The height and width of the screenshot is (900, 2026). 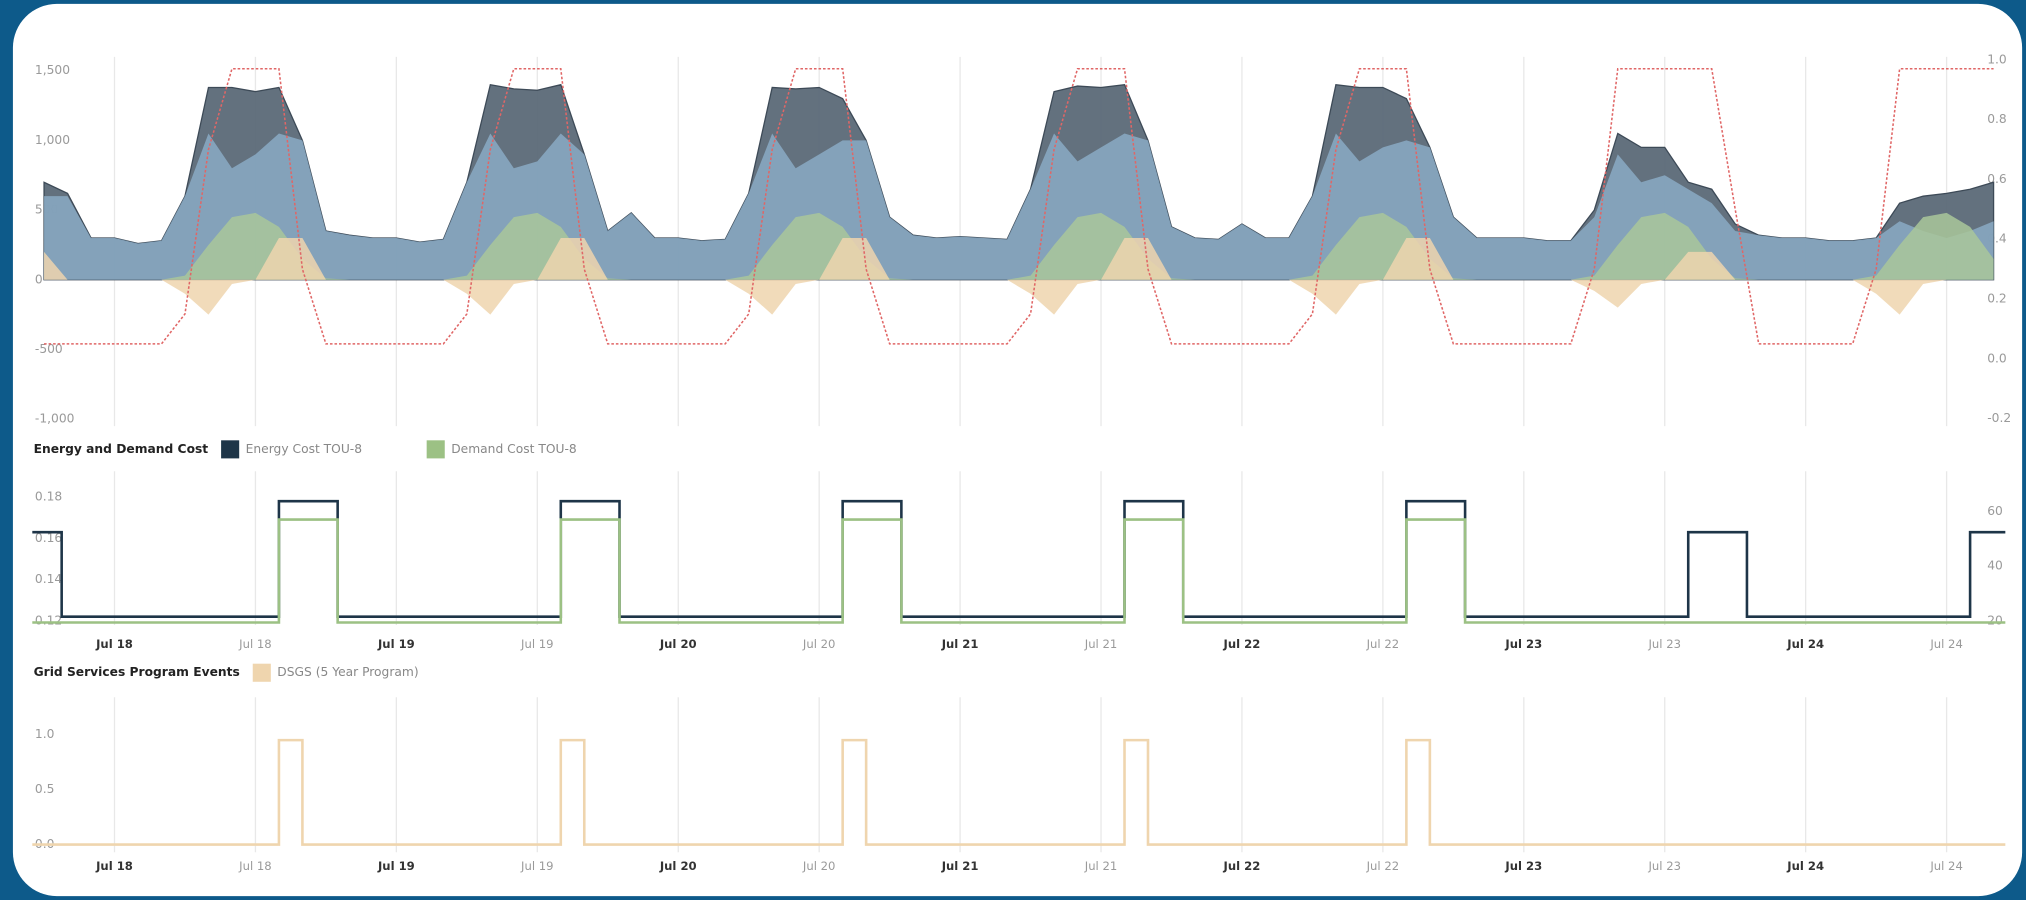 What do you see at coordinates (49, 349) in the screenshot?
I see `y-tick-label: -500` at bounding box center [49, 349].